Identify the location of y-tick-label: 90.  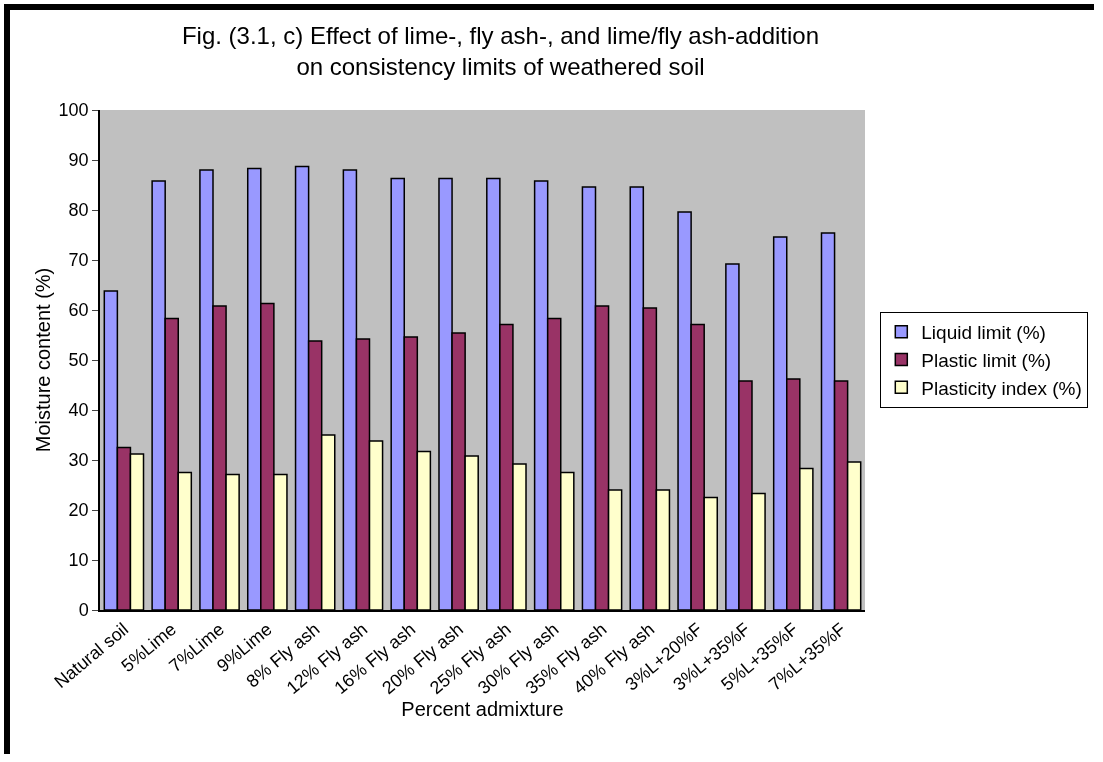
(78, 160).